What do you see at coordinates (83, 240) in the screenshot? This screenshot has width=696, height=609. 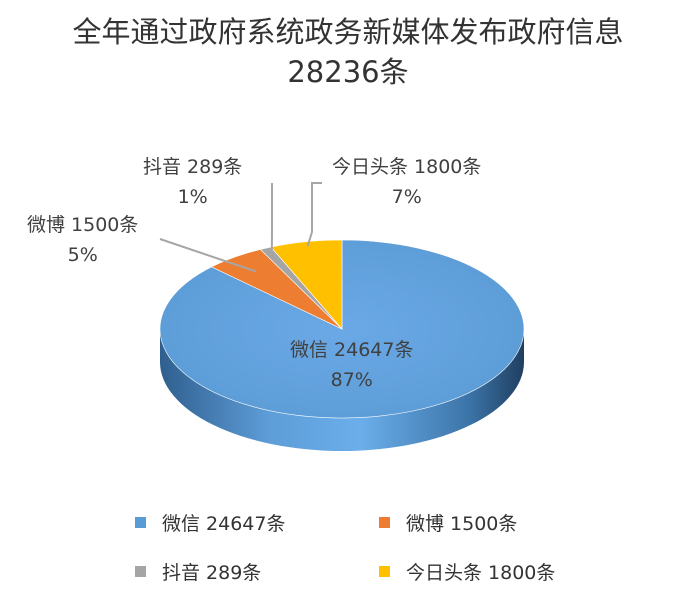 I see `data-label-weibo: 微博 1500条 5%` at bounding box center [83, 240].